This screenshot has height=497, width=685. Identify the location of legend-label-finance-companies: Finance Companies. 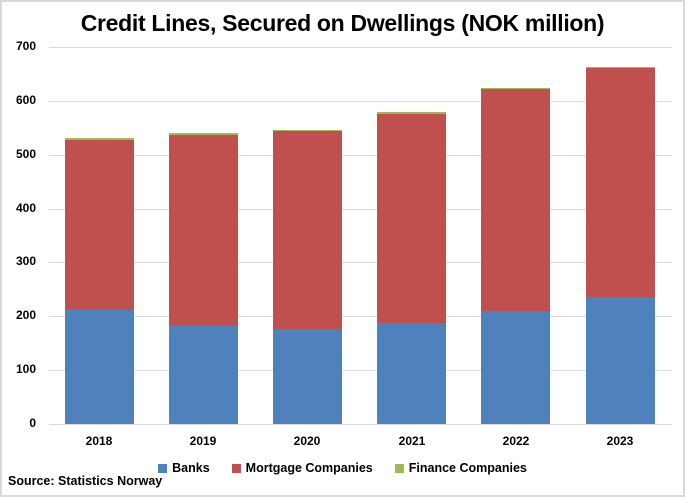
(467, 468).